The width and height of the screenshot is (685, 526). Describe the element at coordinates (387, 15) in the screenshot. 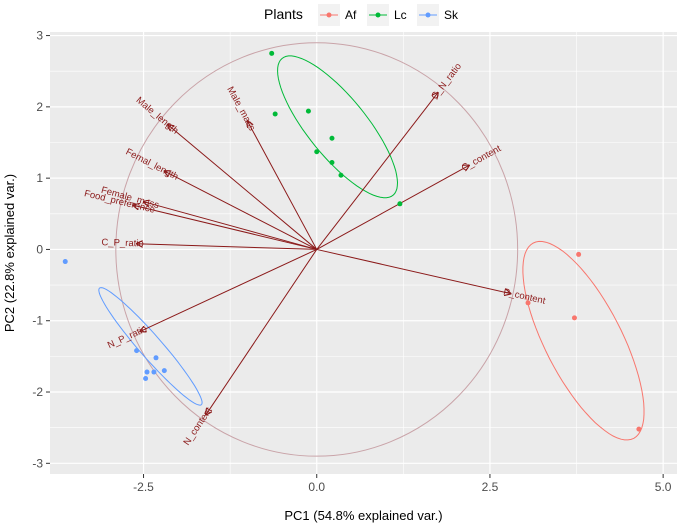

I see `legend-item-lc: Lc` at that location.